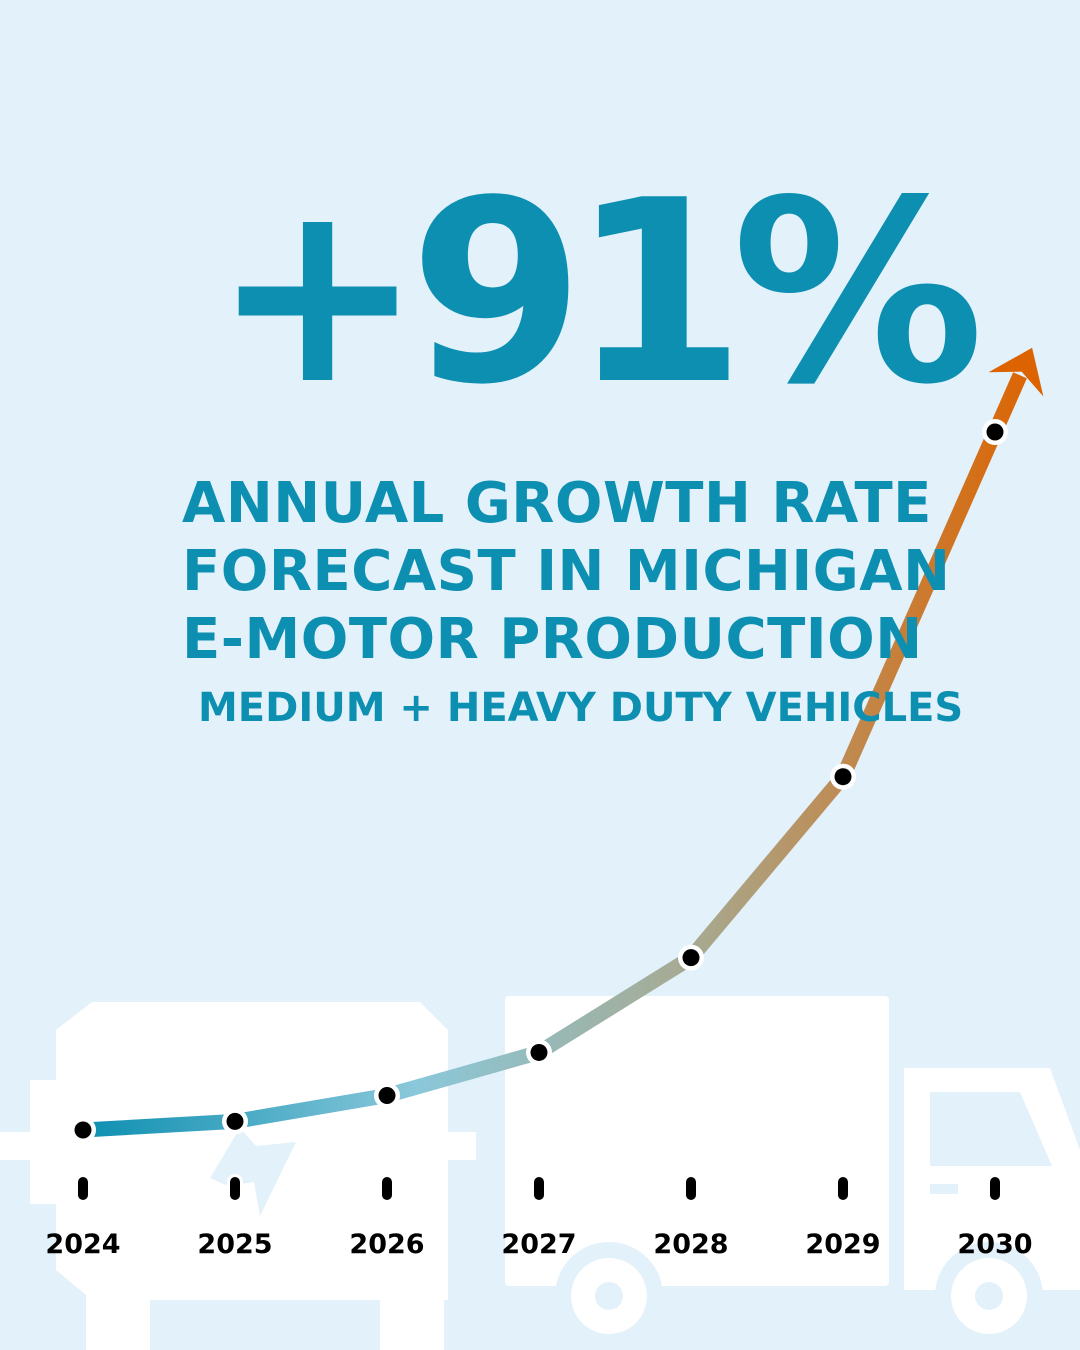  What do you see at coordinates (995, 1188) in the screenshot?
I see `tick-mark-2030` at bounding box center [995, 1188].